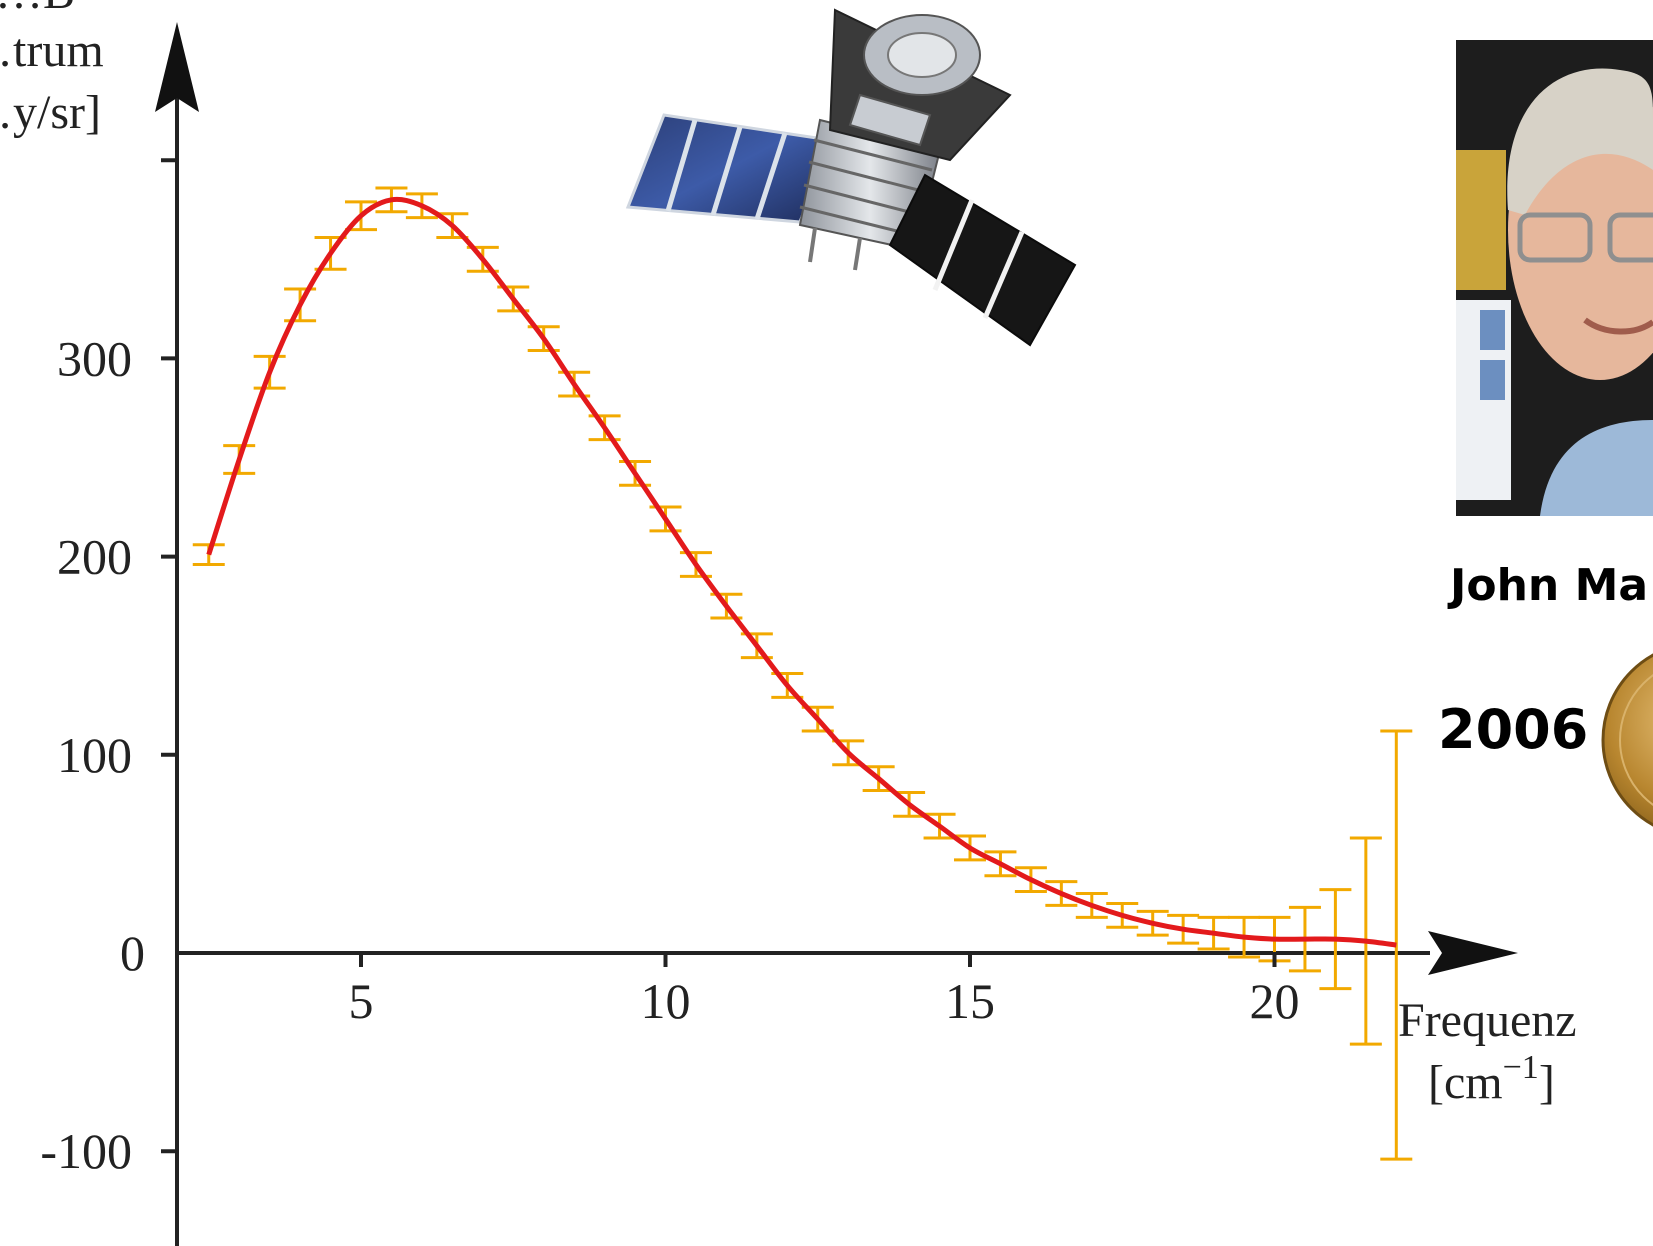 The image size is (1653, 1246). I want to click on conical-shield, so click(920, 85).